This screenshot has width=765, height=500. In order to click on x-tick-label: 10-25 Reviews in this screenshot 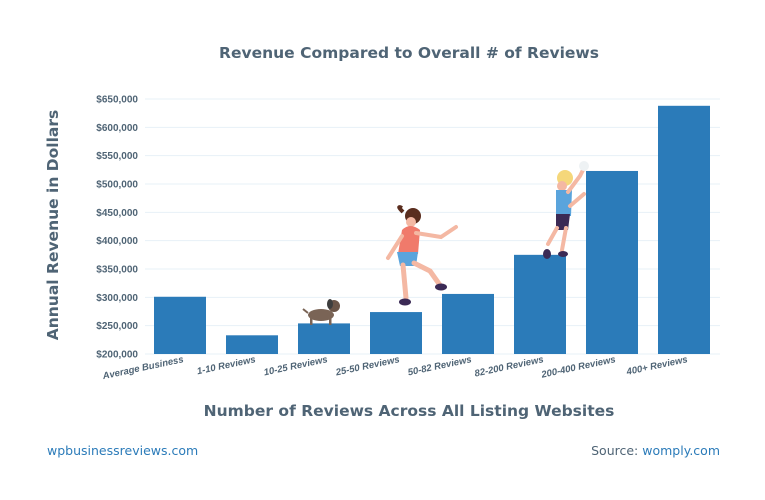, I will do `click(296, 366)`.